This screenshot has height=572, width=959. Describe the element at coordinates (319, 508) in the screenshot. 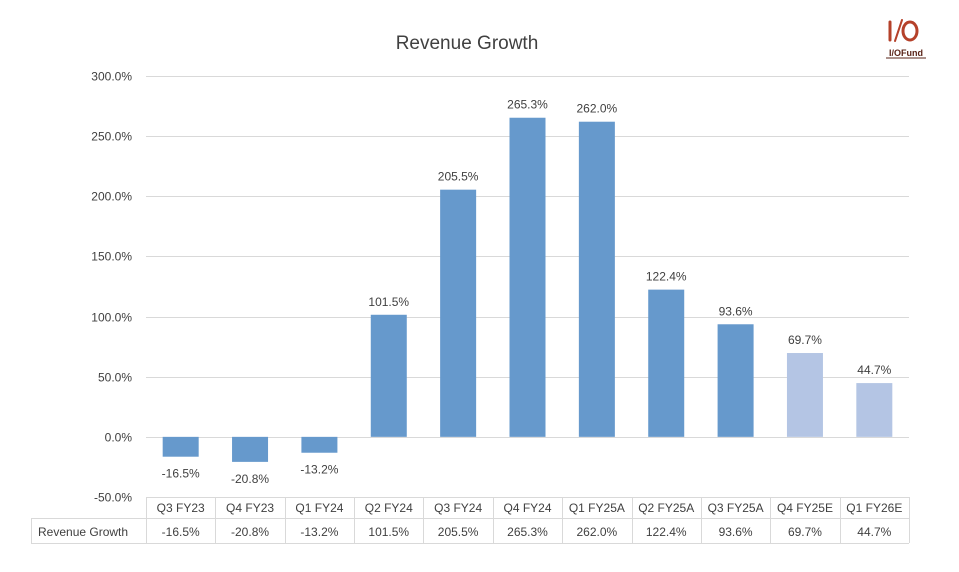

I see `category-label: Q1 FY24` at that location.